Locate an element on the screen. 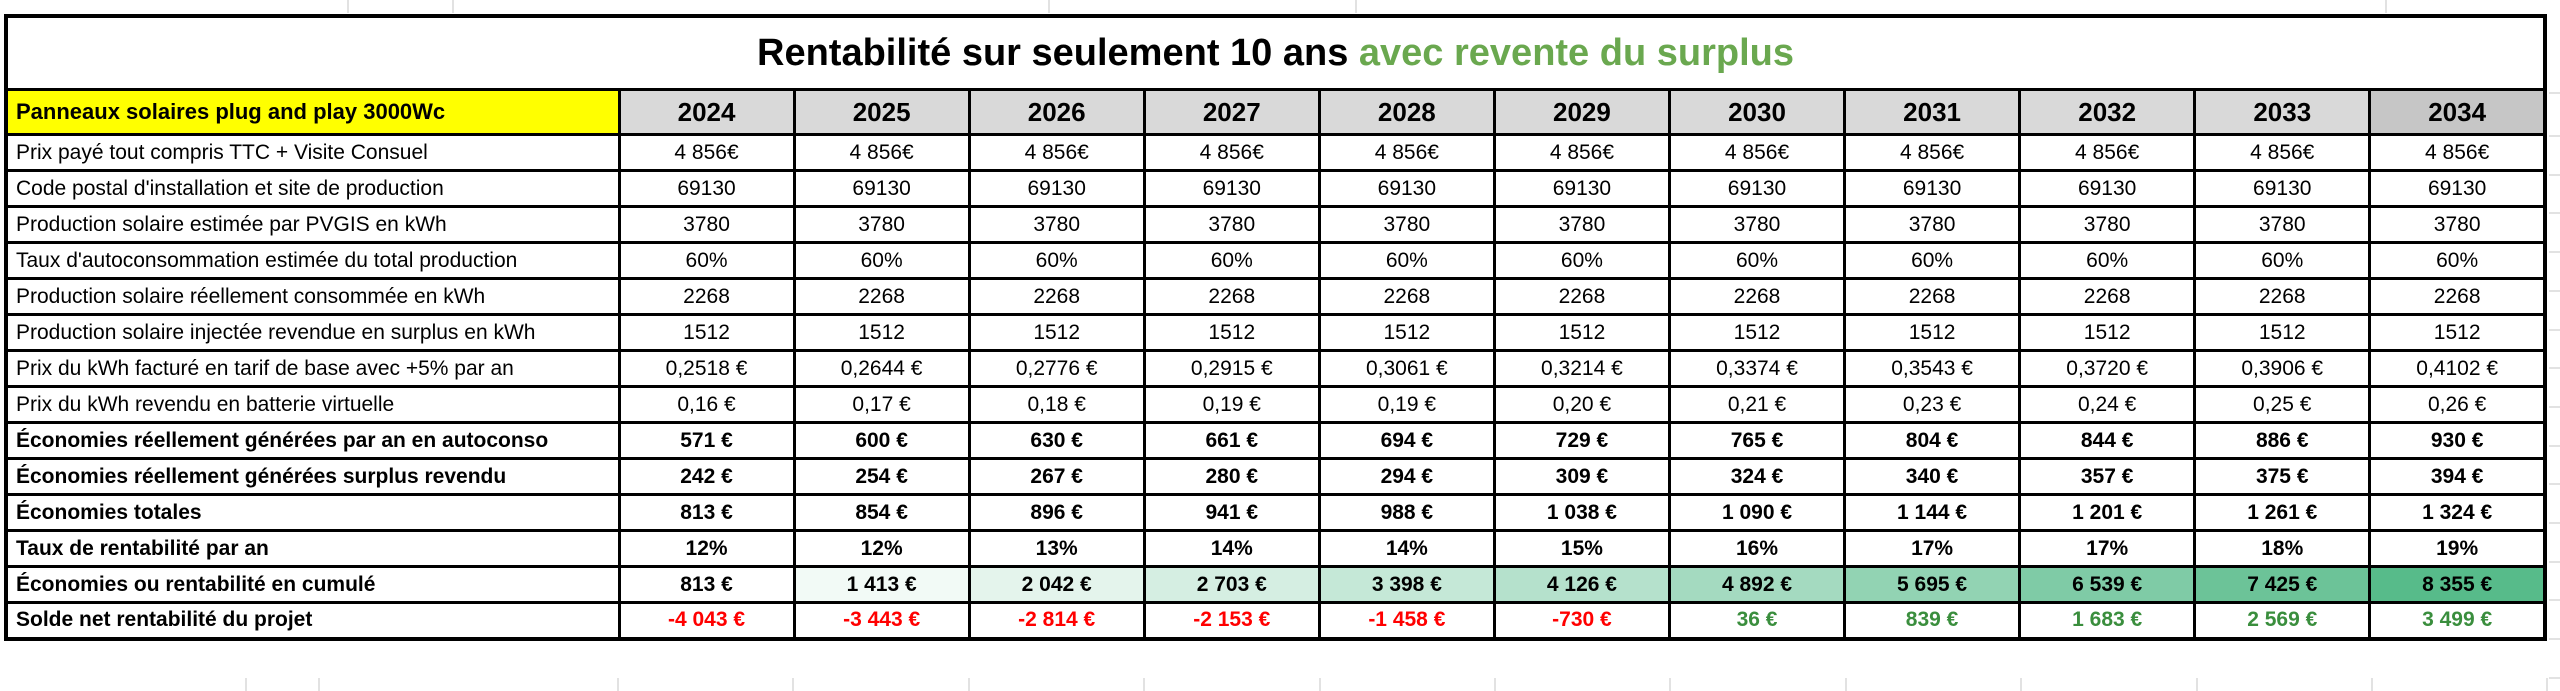 The width and height of the screenshot is (2560, 691). year-header-2024: 2024 is located at coordinates (706, 112).